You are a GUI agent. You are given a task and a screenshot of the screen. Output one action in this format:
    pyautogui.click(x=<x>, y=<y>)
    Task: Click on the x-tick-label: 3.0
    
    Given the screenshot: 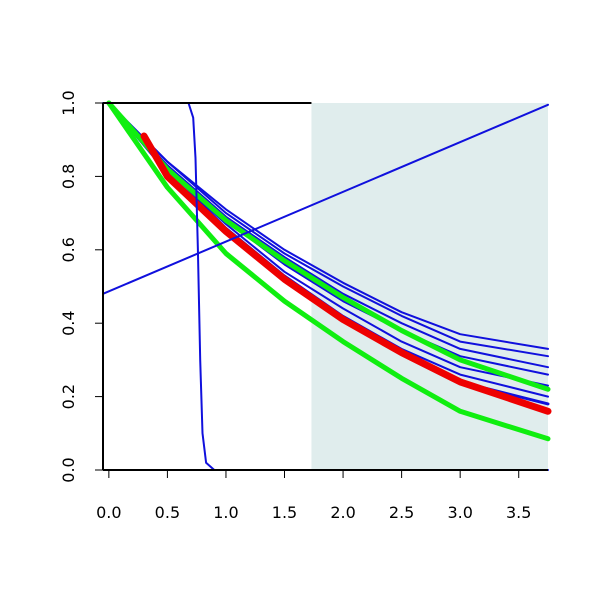 What is the action you would take?
    pyautogui.click(x=459, y=512)
    